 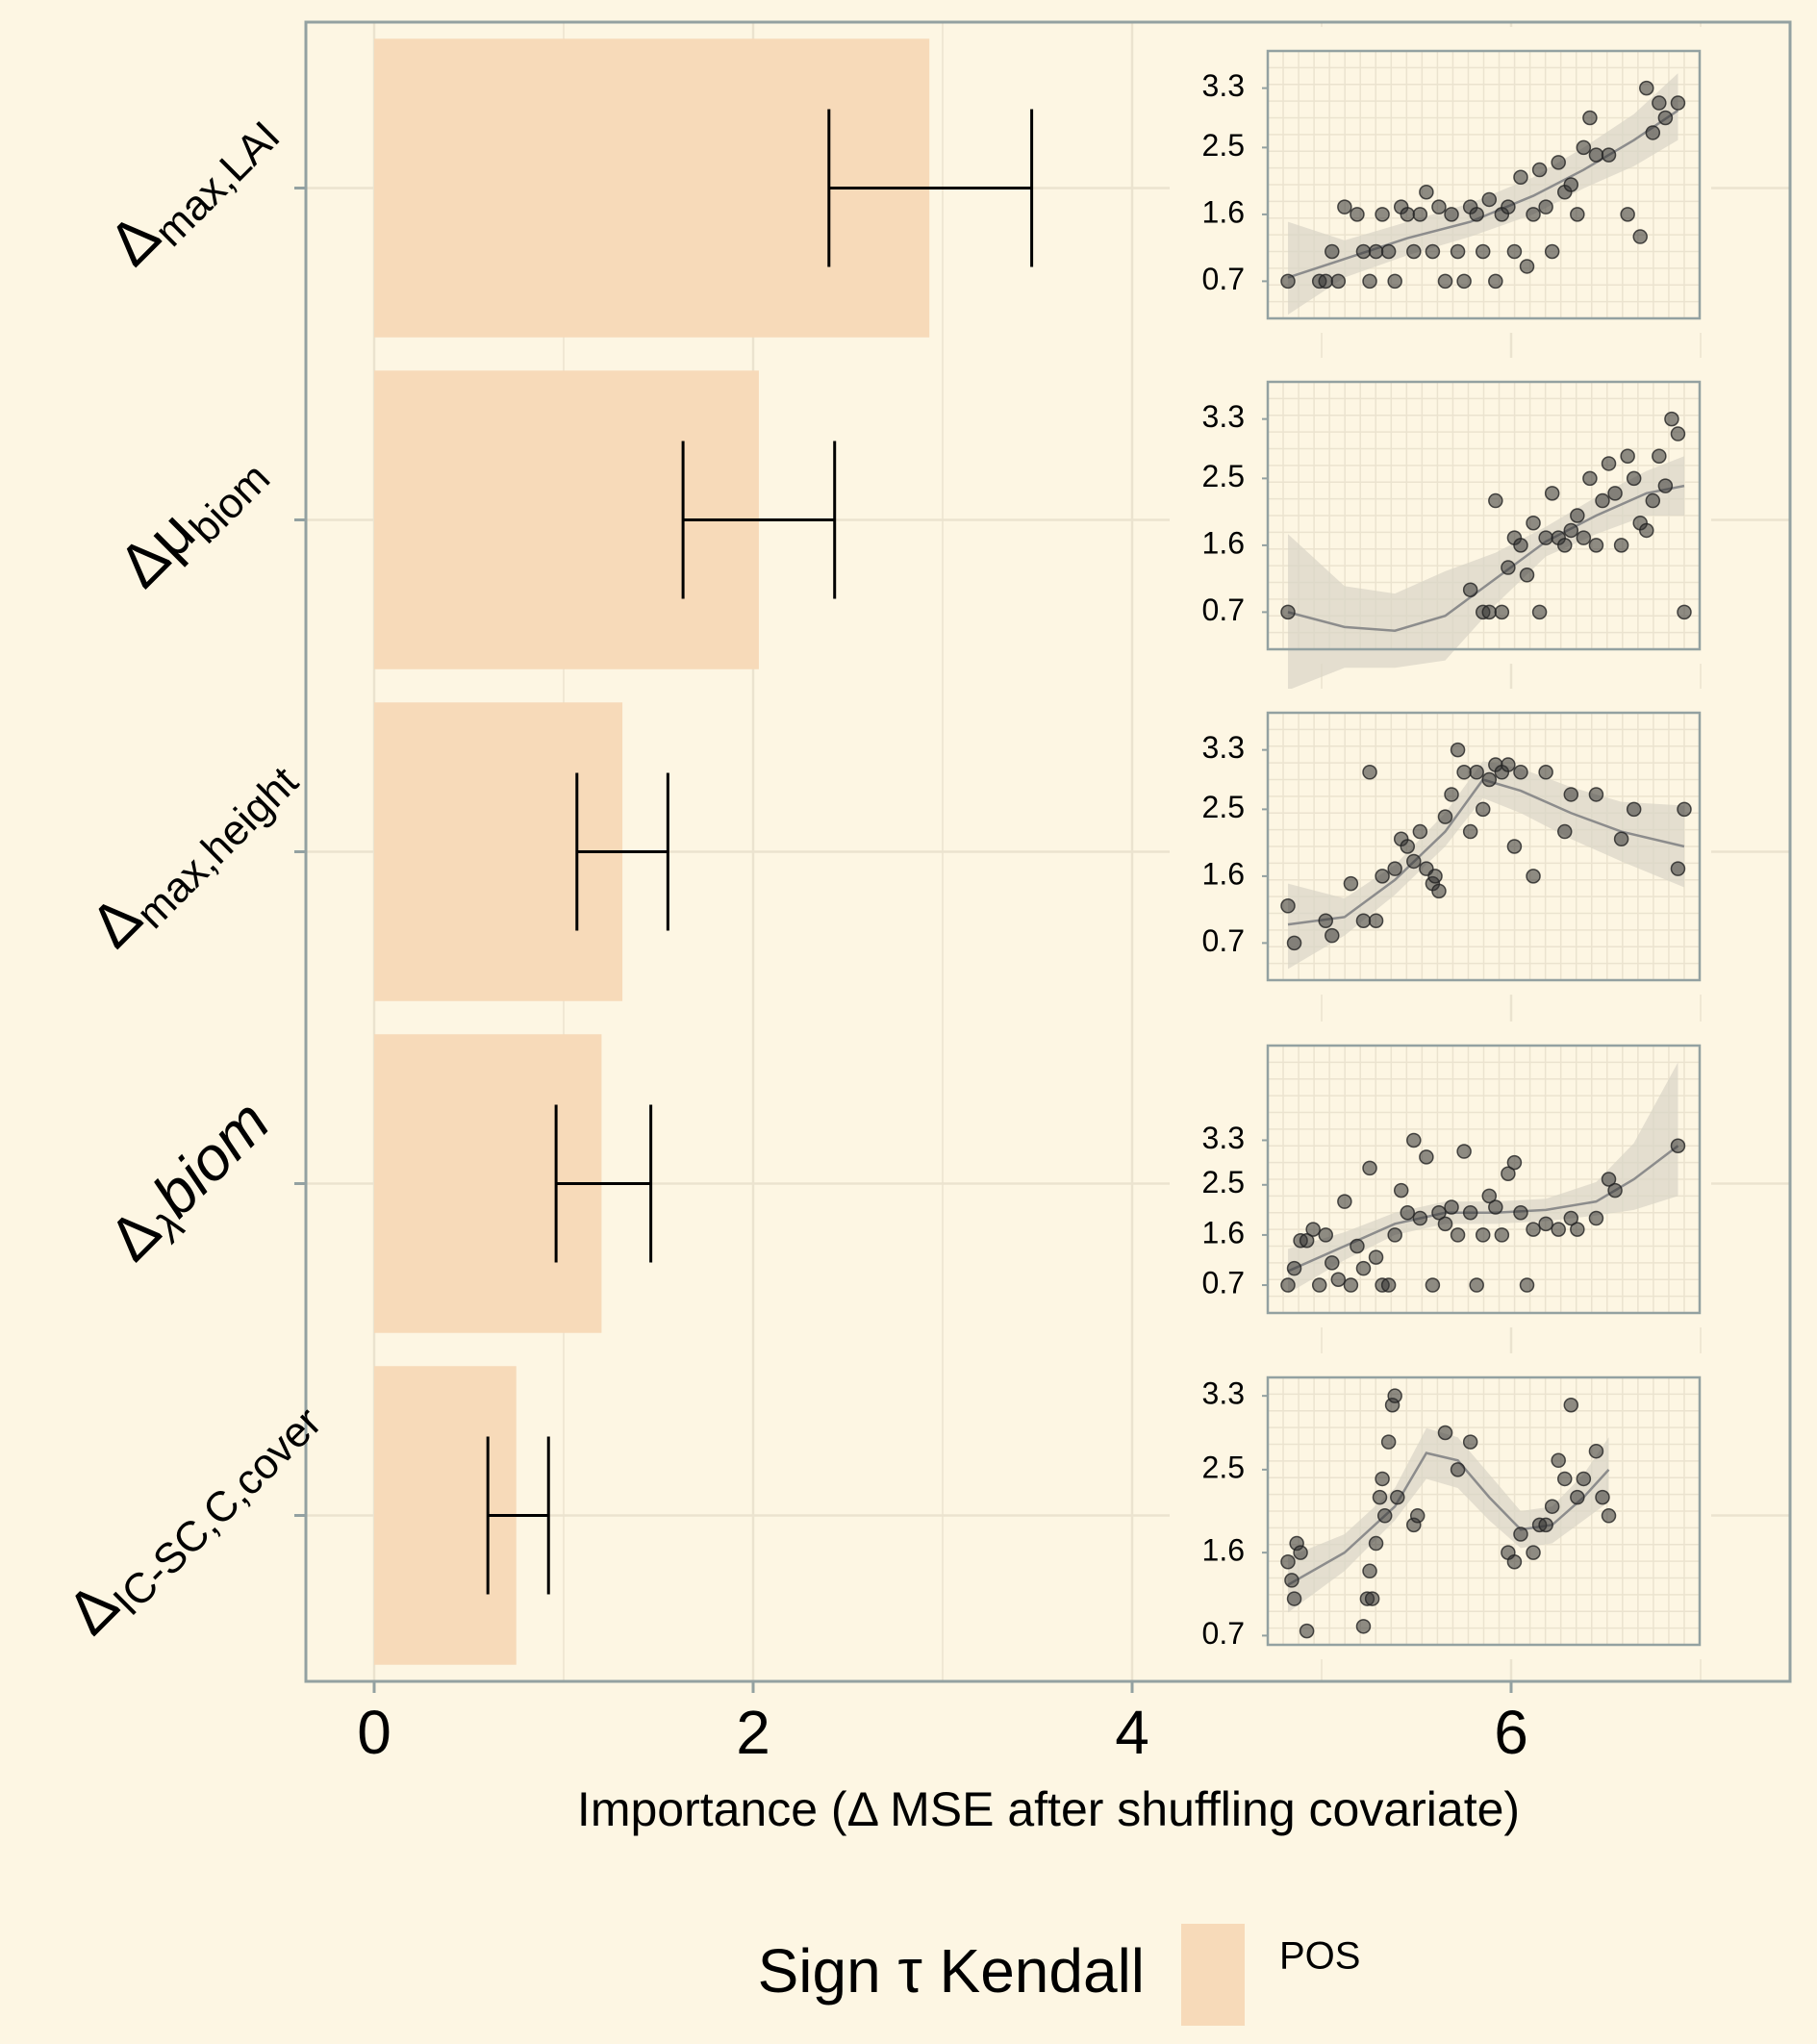 I want to click on x-axis: 0 2 4 6, so click(x=943, y=1724).